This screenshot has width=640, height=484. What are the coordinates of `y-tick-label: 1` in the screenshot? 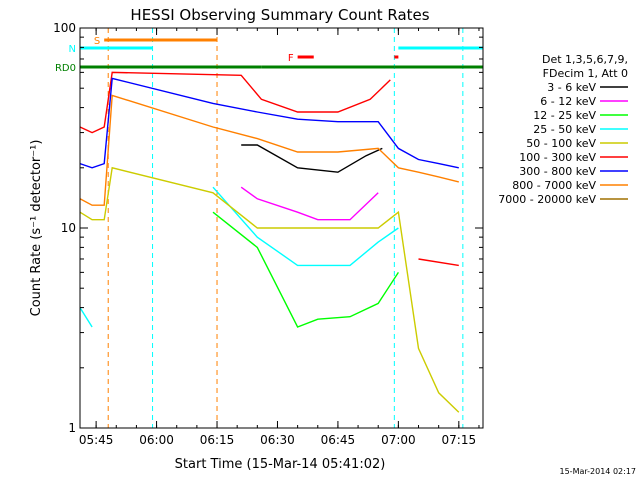 It's located at (72, 428).